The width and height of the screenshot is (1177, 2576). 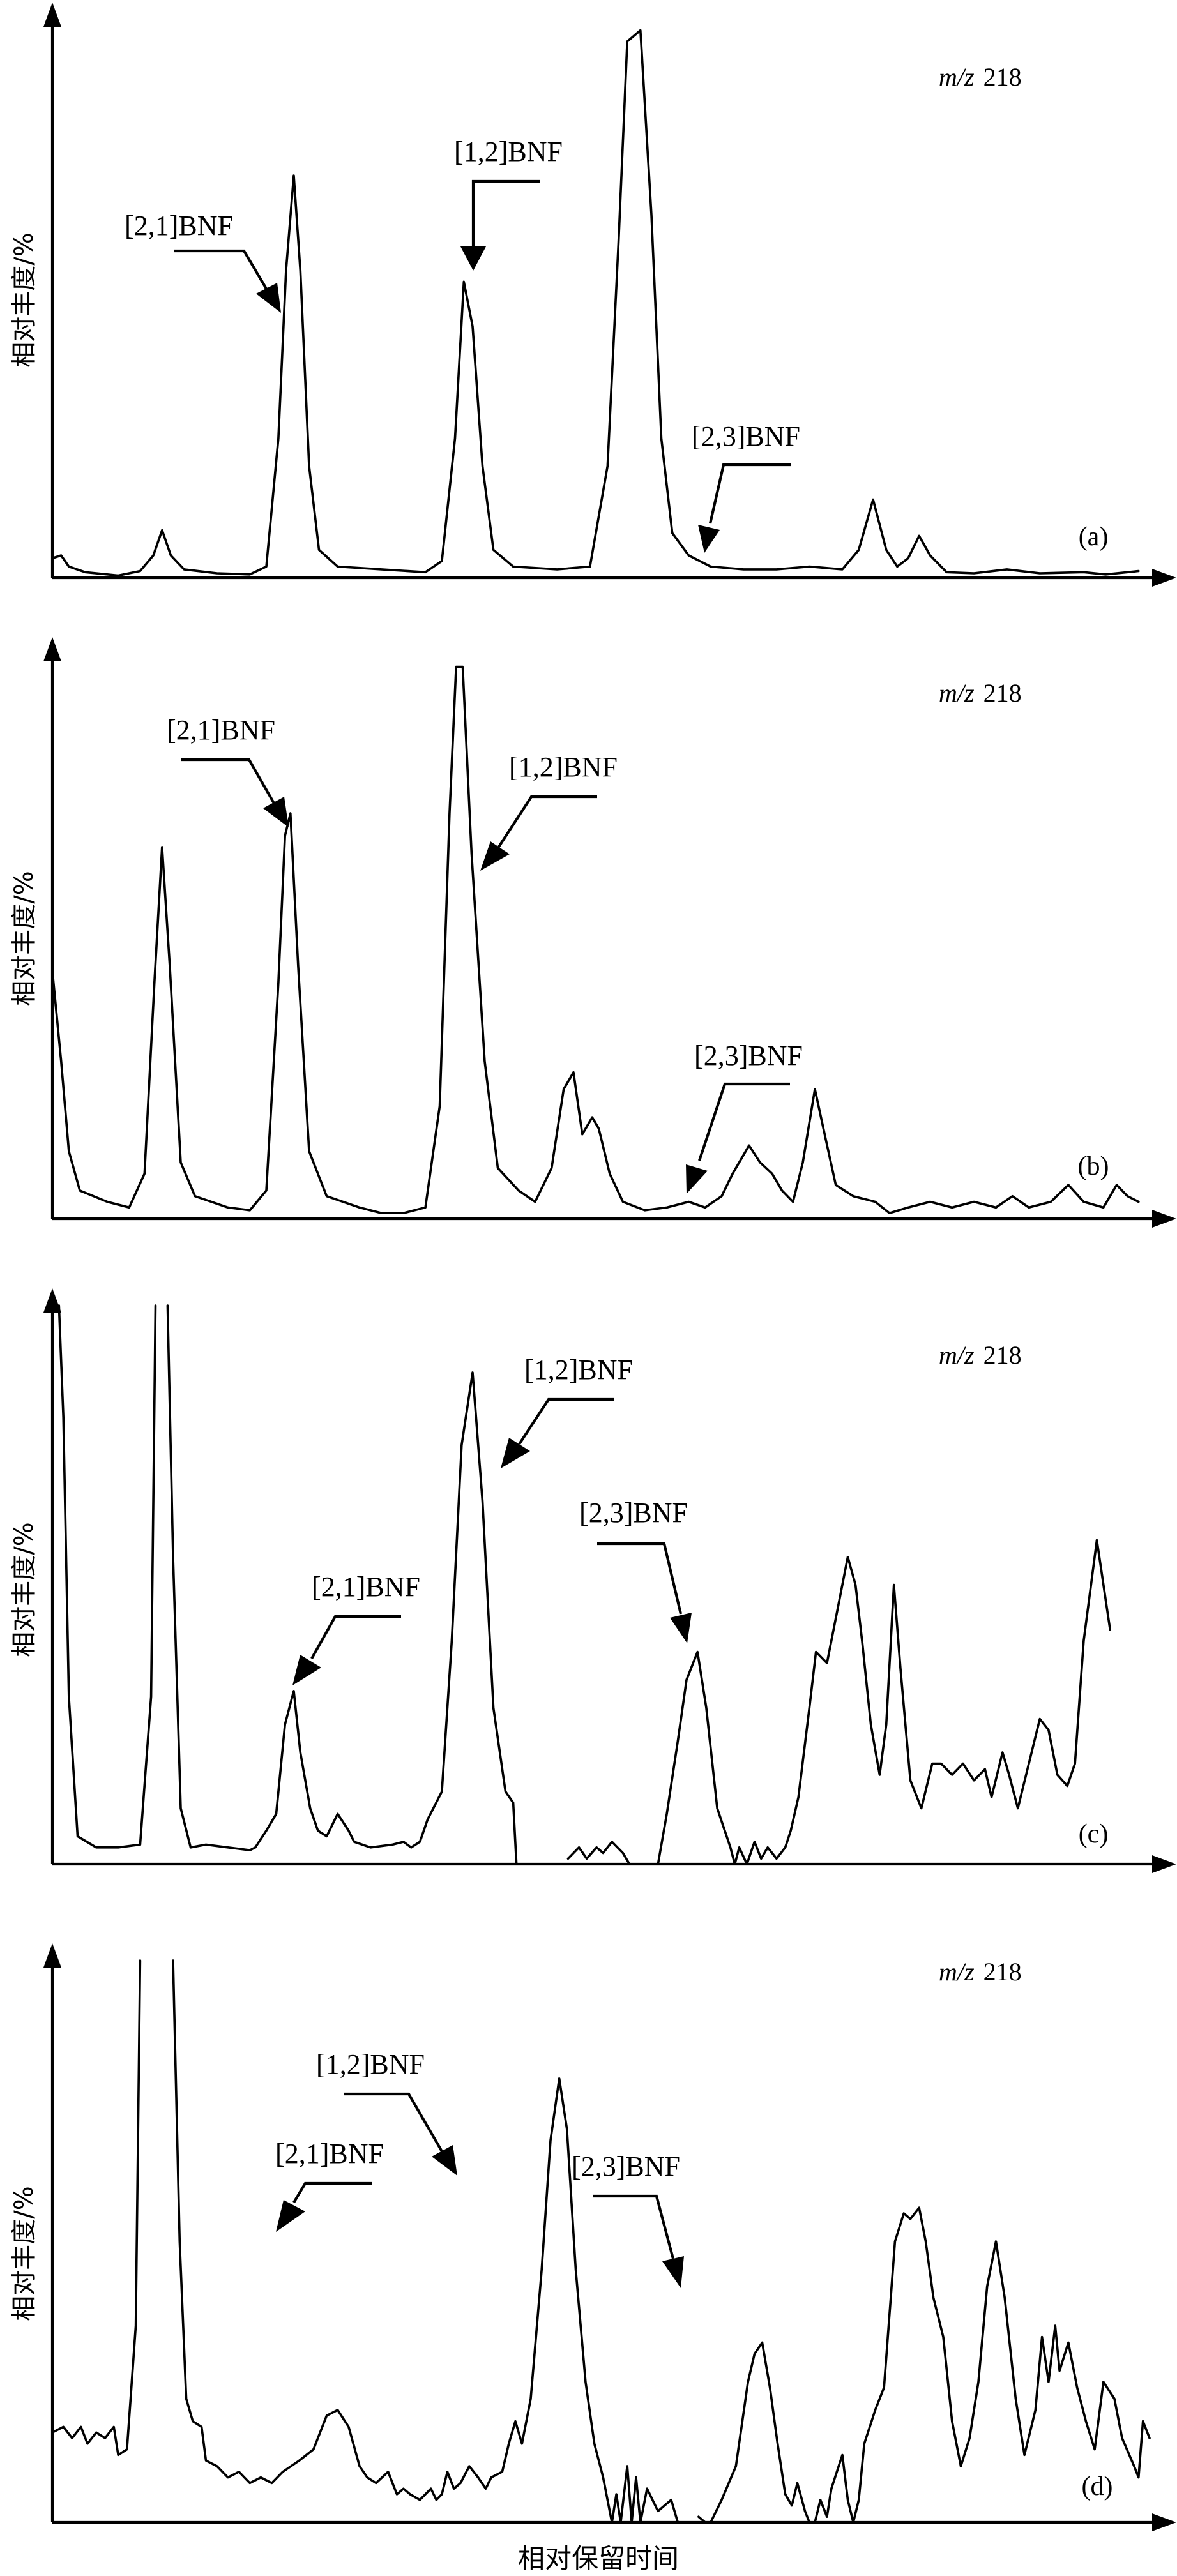 What do you see at coordinates (179, 226) in the screenshot?
I see `annotation-label-a-1: [2,1]BNF` at bounding box center [179, 226].